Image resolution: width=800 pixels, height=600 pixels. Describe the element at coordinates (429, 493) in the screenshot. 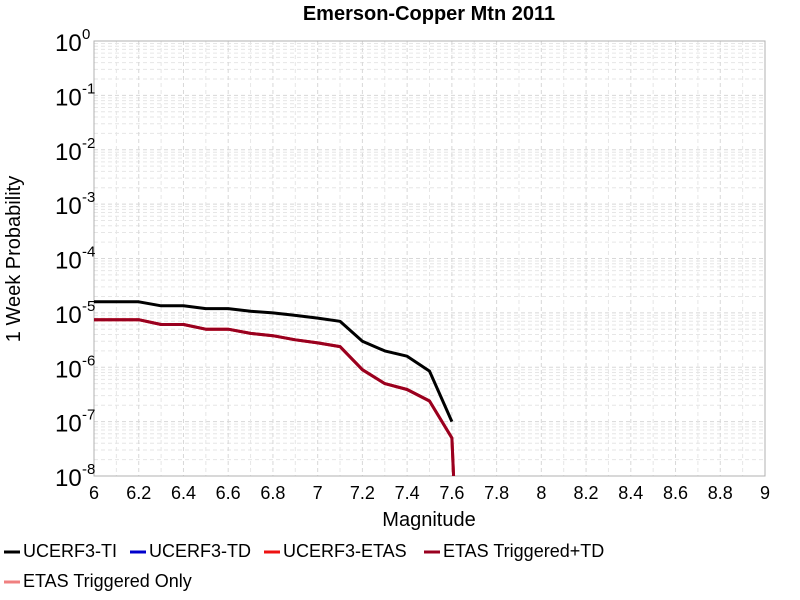

I see `x-axis-ticks: 6 6.2 6.4 6.6 6.8 7 7.2 7.4 7.6 7.8 8 8.2 8.4 8.6 8.8 9` at that location.